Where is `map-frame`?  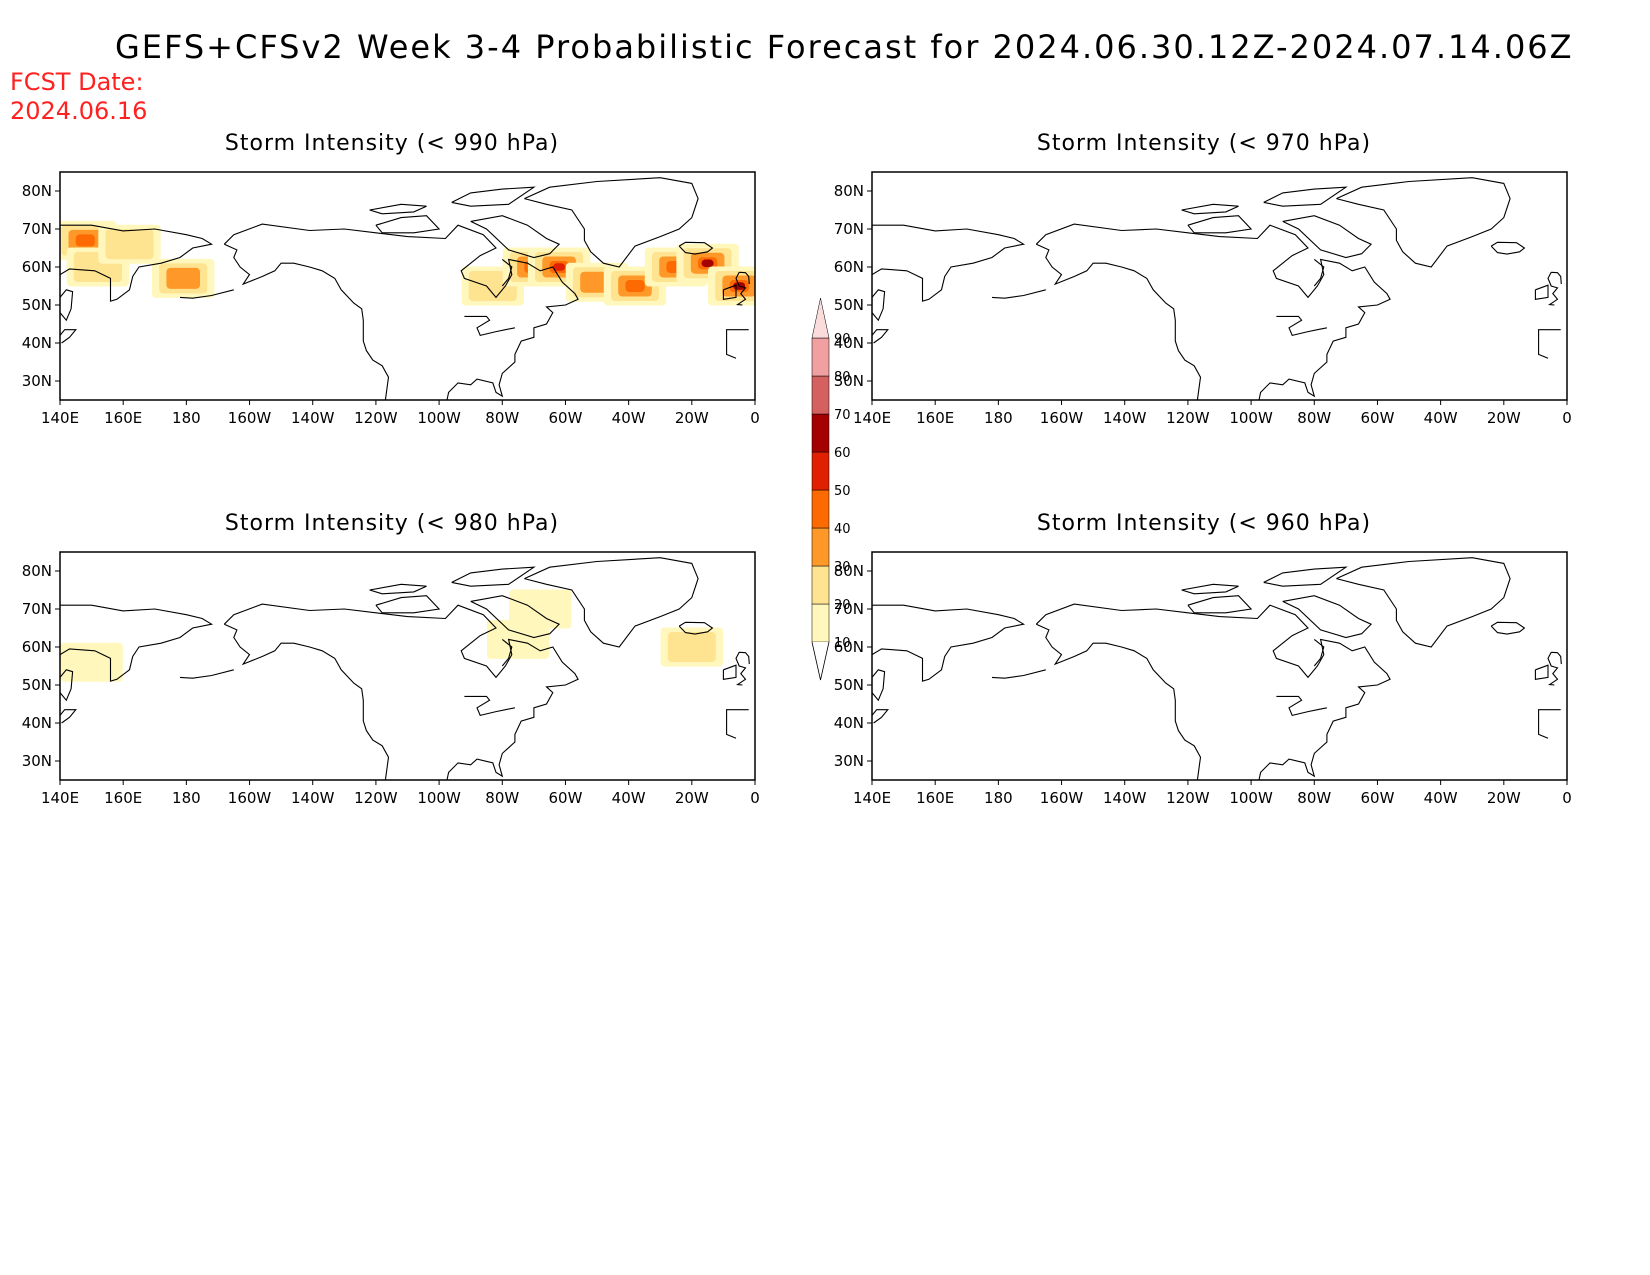
map-frame is located at coordinates (407, 666).